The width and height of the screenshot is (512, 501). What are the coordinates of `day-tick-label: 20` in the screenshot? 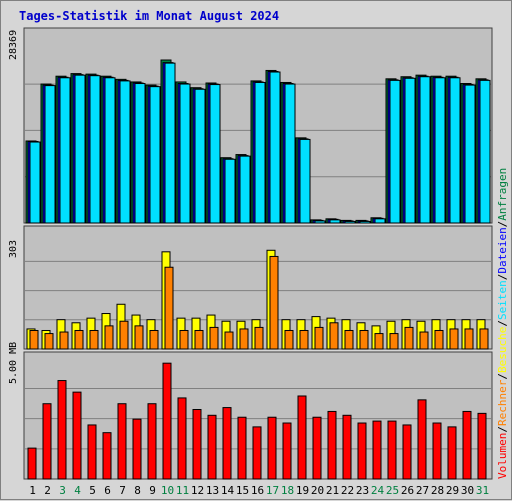 It's located at (317, 490).